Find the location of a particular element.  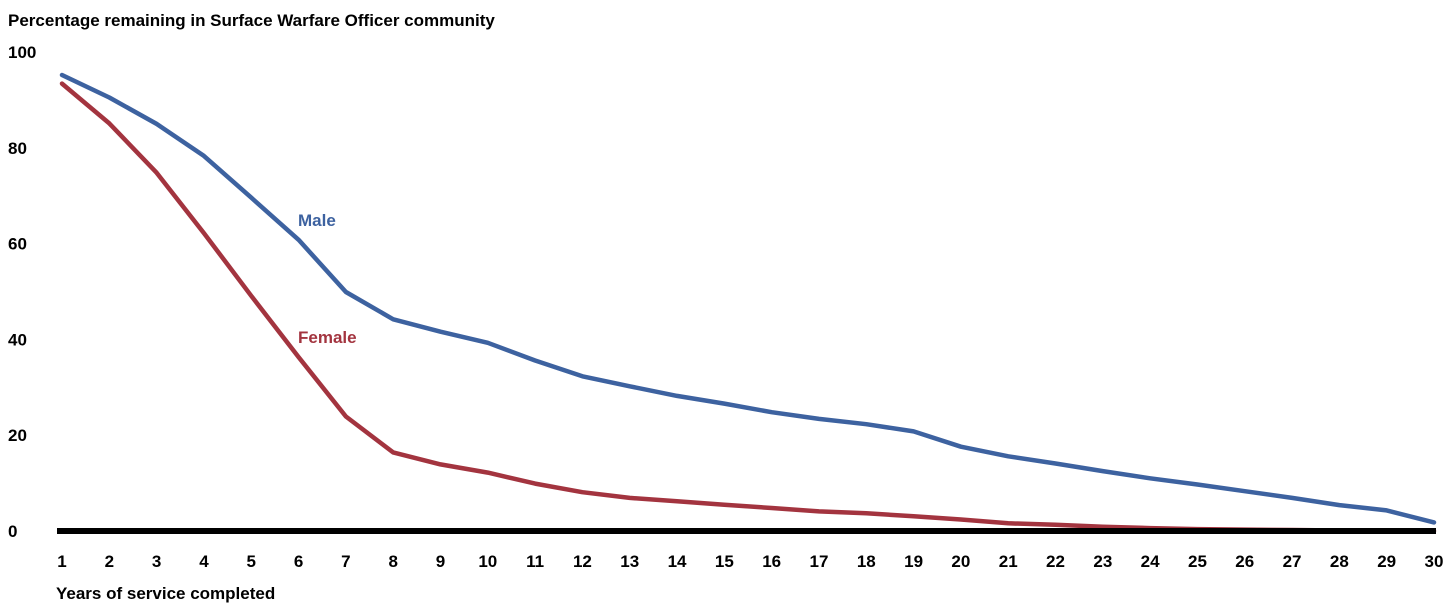

y-tick-label: 80 is located at coordinates (17, 148).